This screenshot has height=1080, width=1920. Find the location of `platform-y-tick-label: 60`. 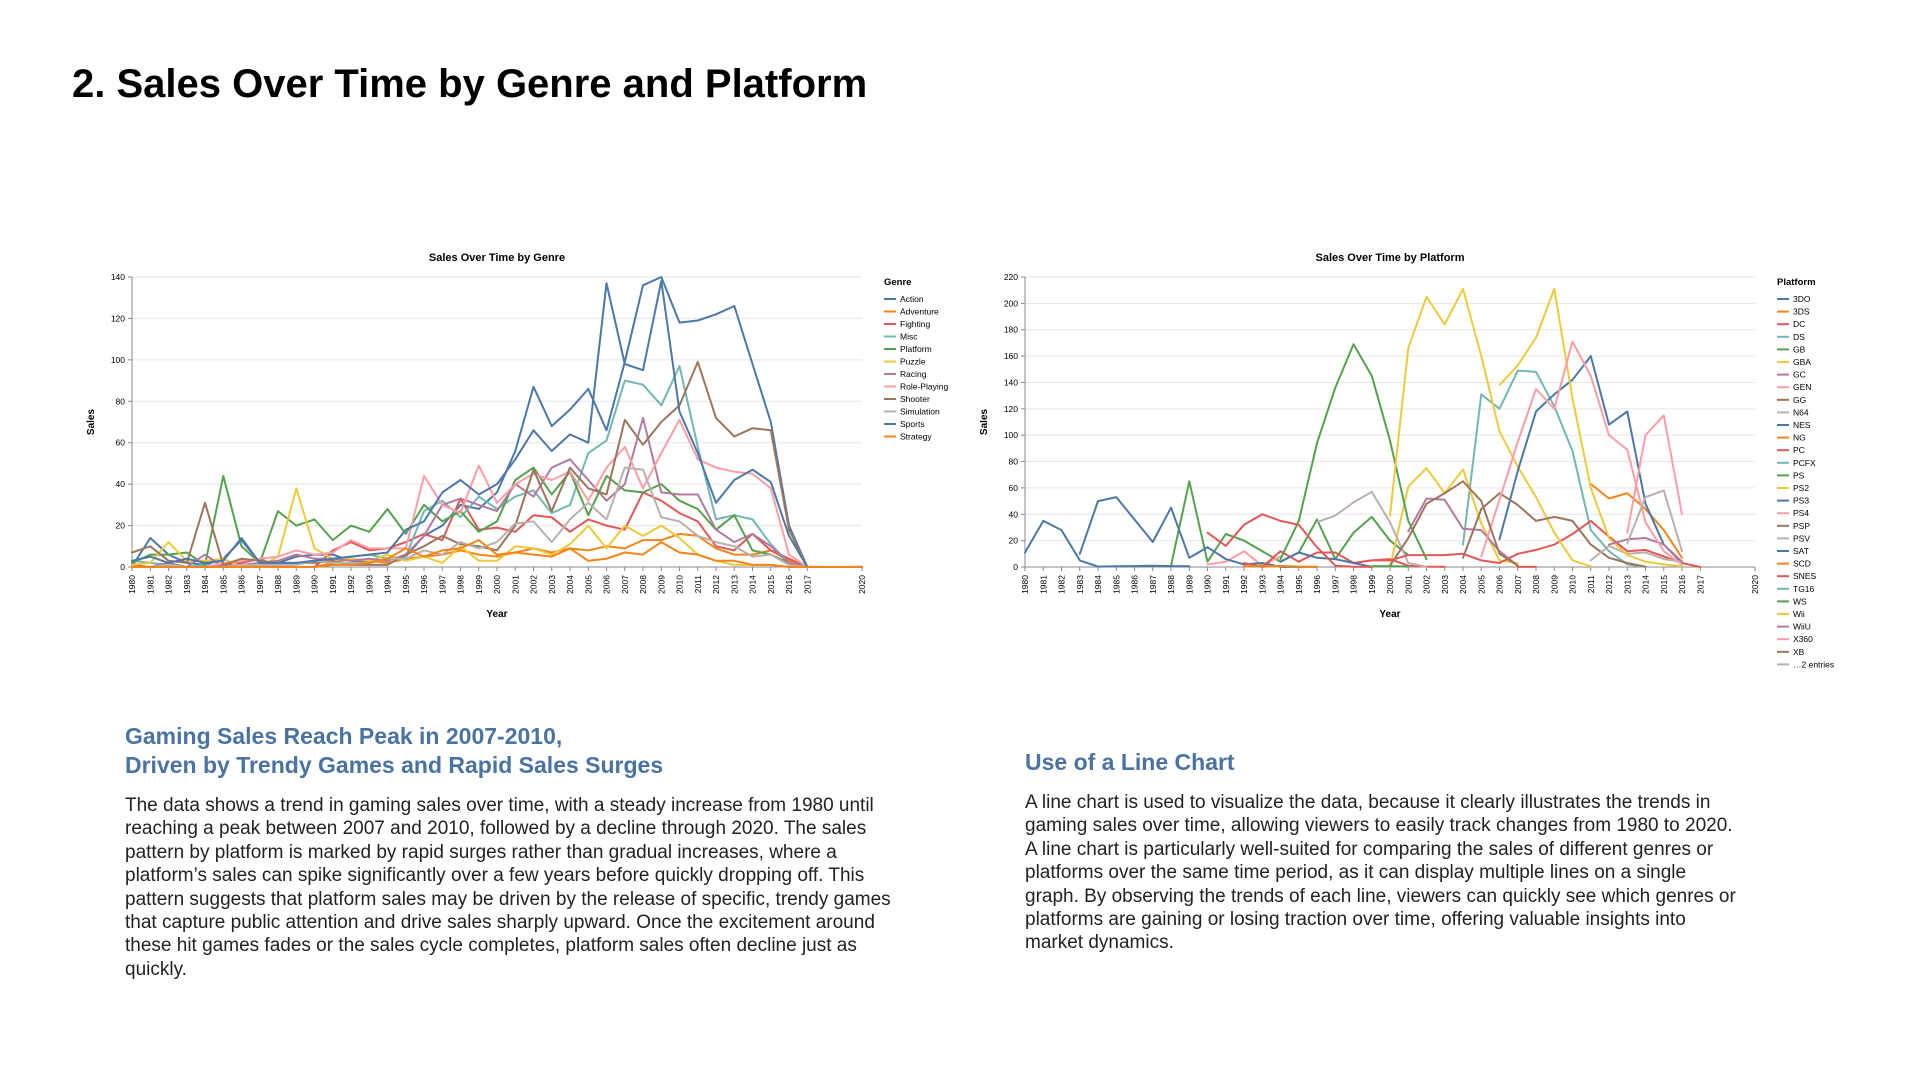

platform-y-tick-label: 60 is located at coordinates (1014, 488).